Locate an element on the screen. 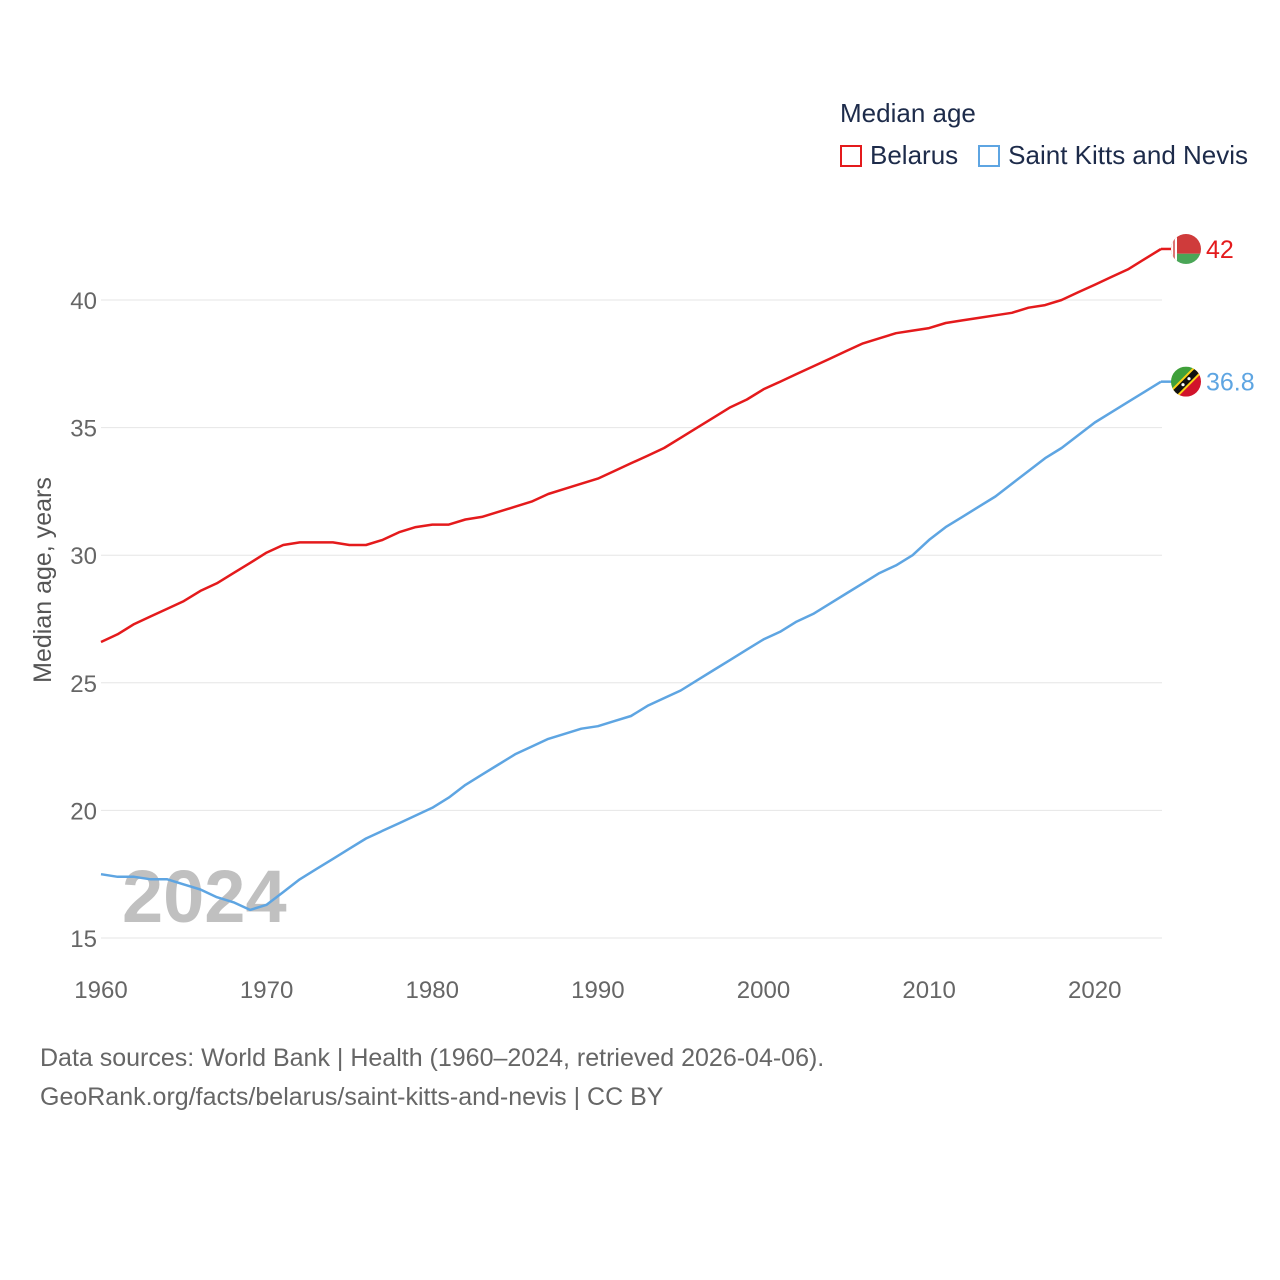 The width and height of the screenshot is (1280, 1280). x-tick-labels: 1960 1970 1980 1990 2000 2010 2020 is located at coordinates (597, 990).